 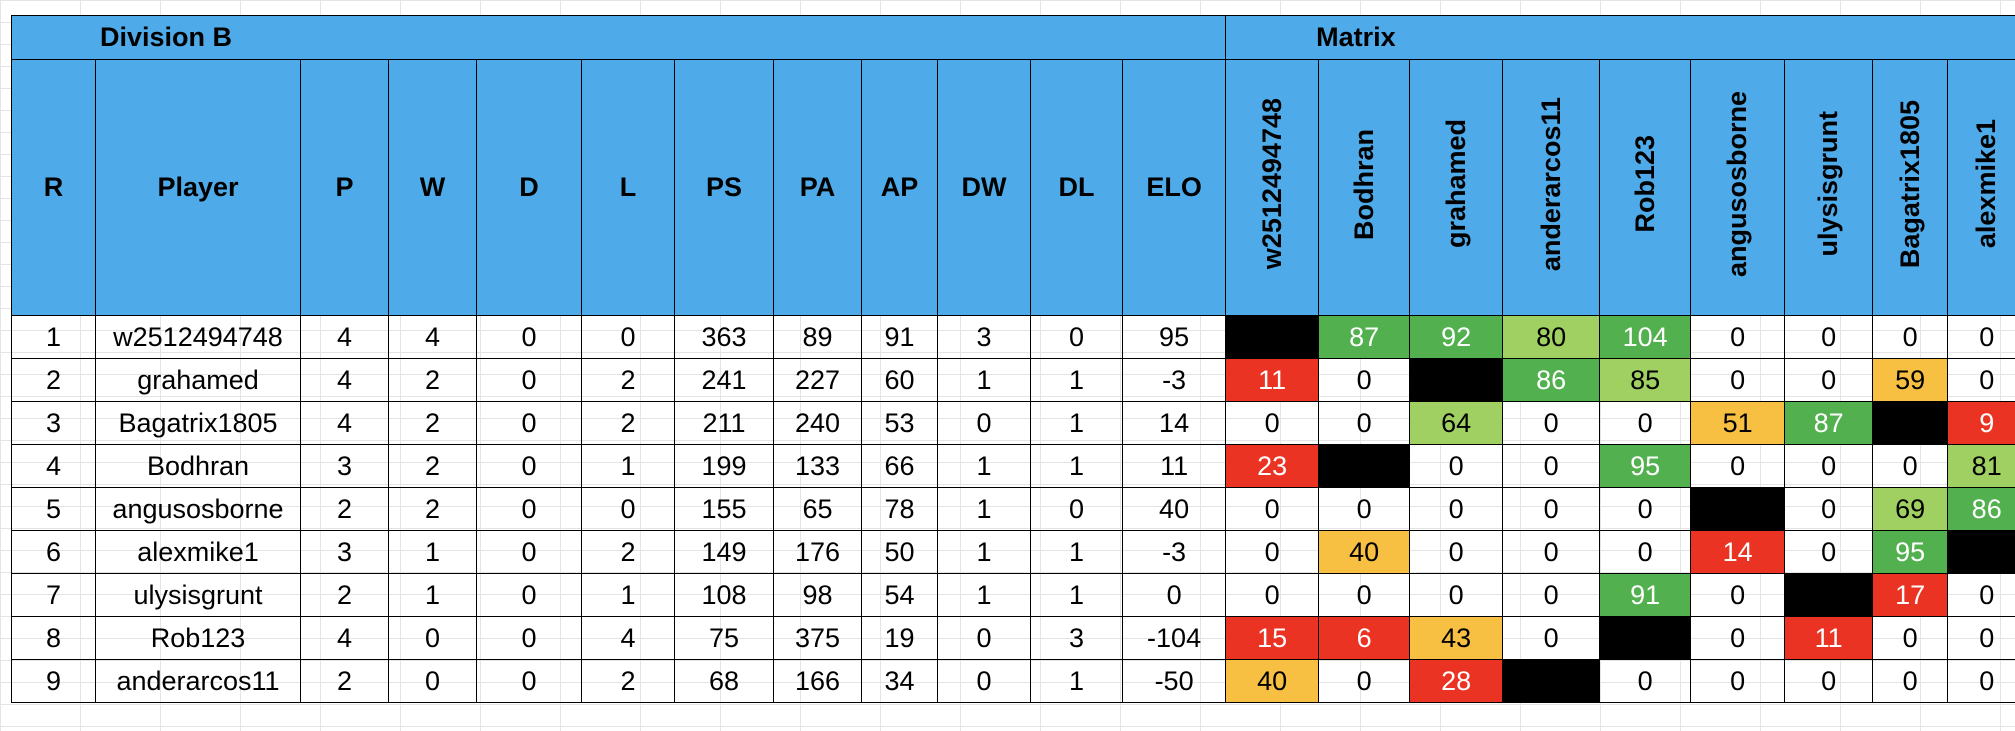 I want to click on matrix-col-header-anderarcos11: anderarcos11, so click(x=1551, y=187).